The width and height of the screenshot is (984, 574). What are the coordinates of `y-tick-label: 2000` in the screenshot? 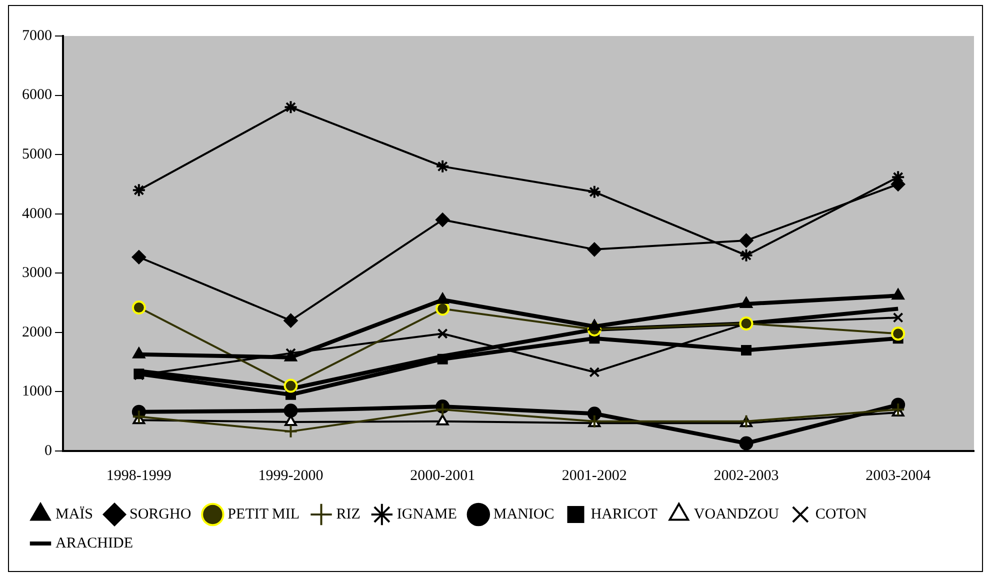 It's located at (37, 332).